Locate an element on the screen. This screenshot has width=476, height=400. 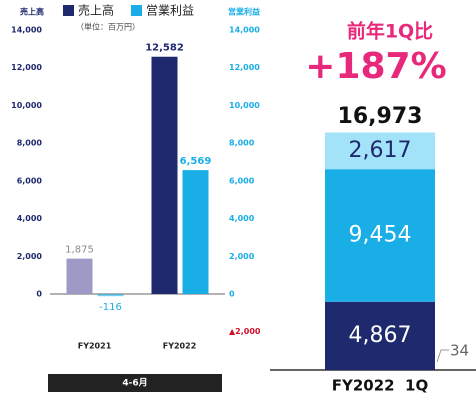
y-tick-label: 2,000 is located at coordinates (30, 256).